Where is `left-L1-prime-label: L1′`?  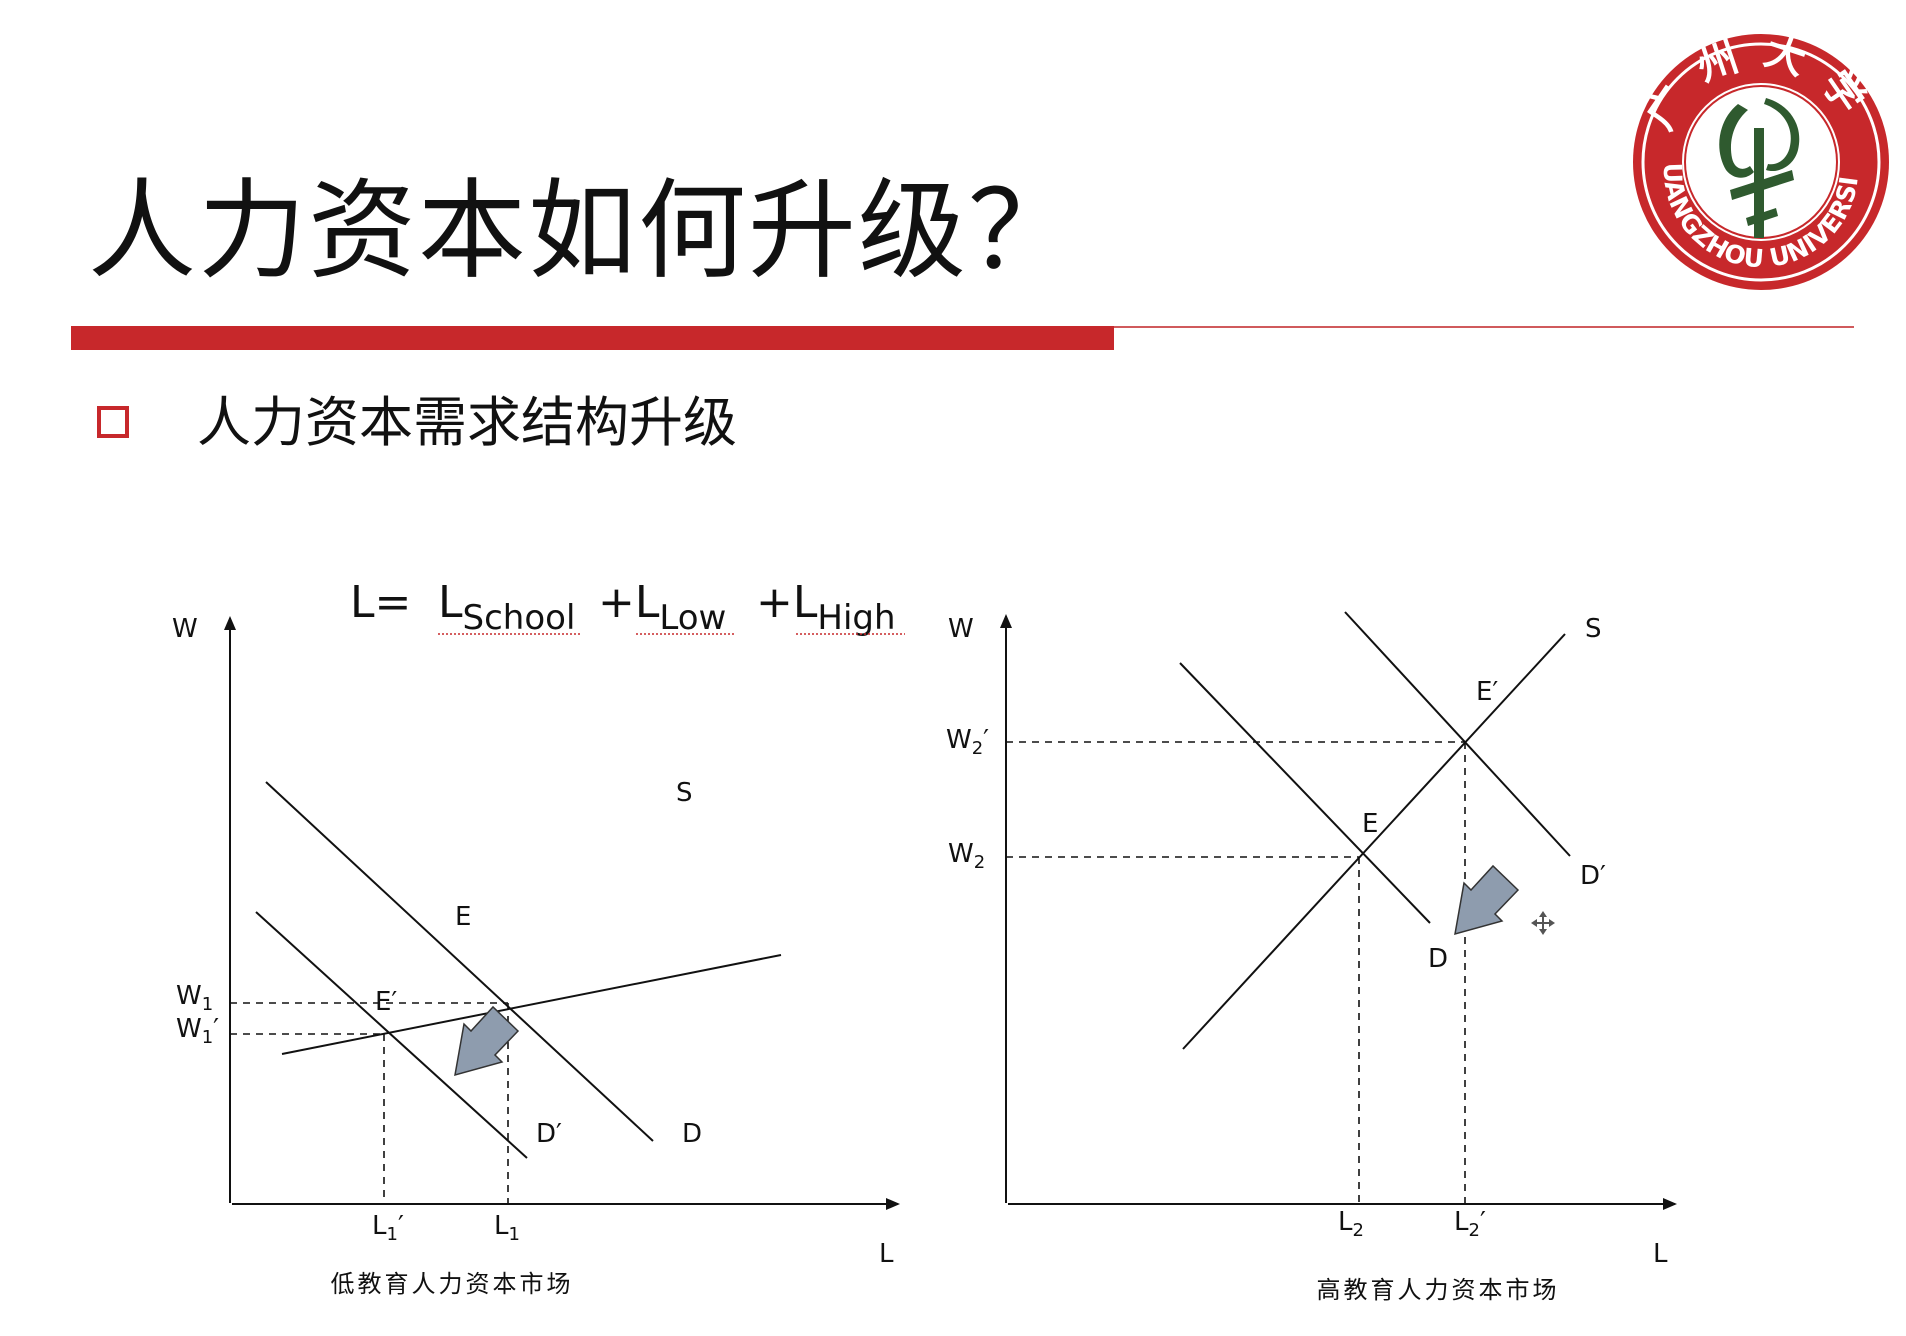 left-L1-prime-label: L1′ is located at coordinates (388, 1228).